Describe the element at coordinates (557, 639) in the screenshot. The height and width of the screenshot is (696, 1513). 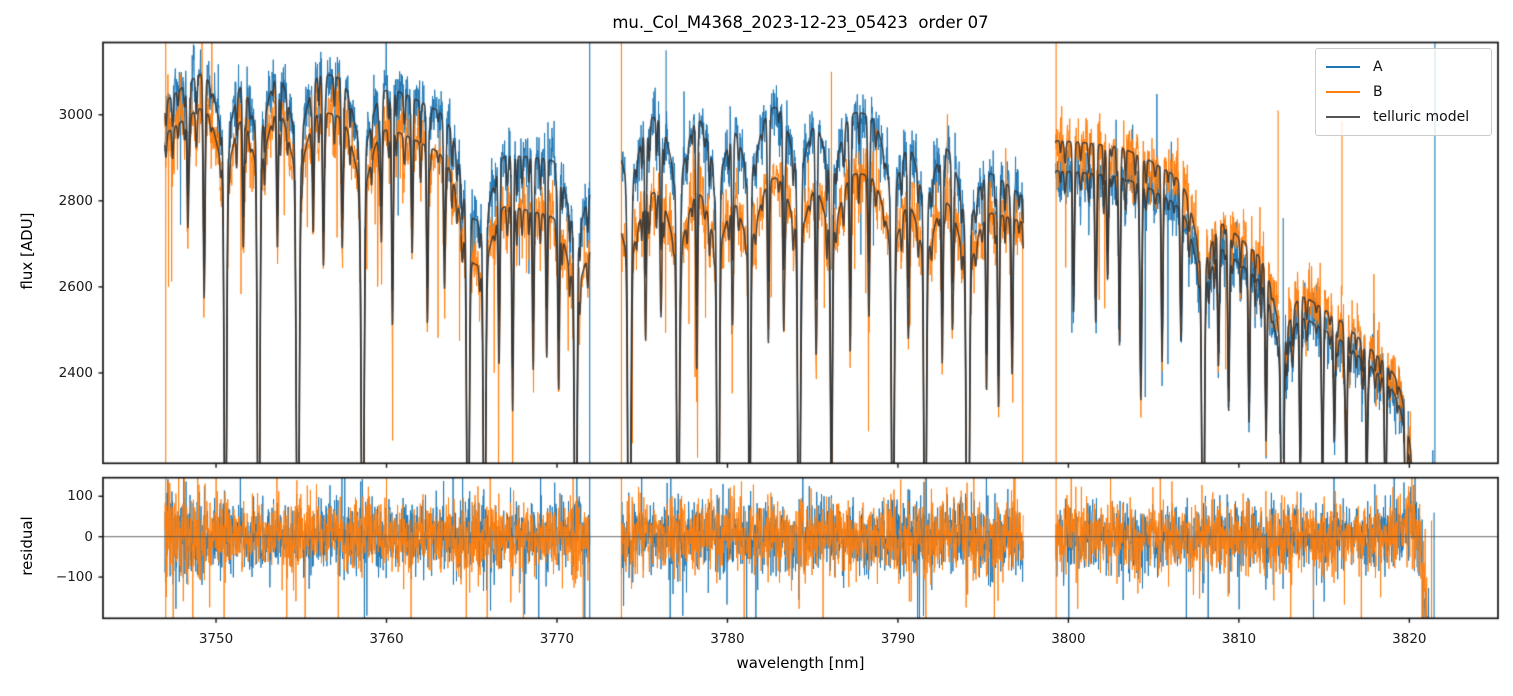
I see `x-tick-label: 3770` at that location.